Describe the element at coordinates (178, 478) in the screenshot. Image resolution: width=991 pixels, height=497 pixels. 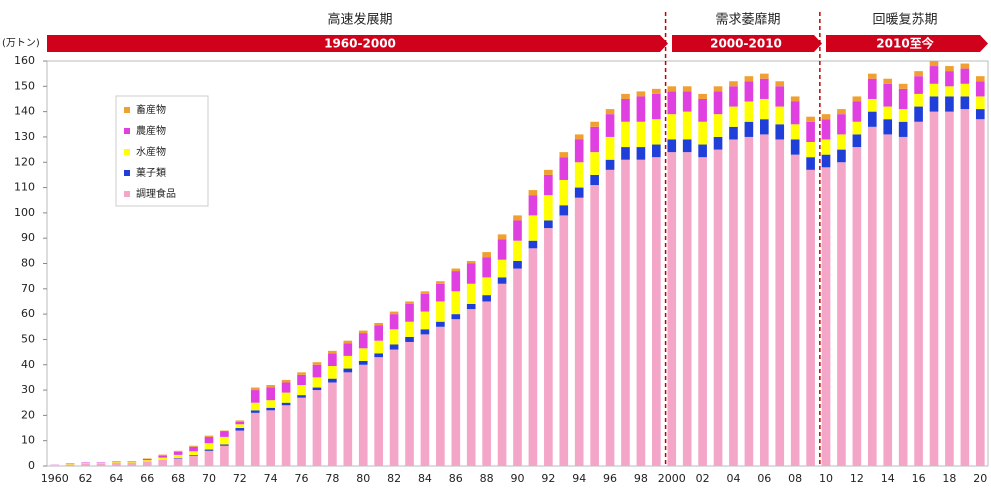
I see `x-tick-label: 68` at that location.